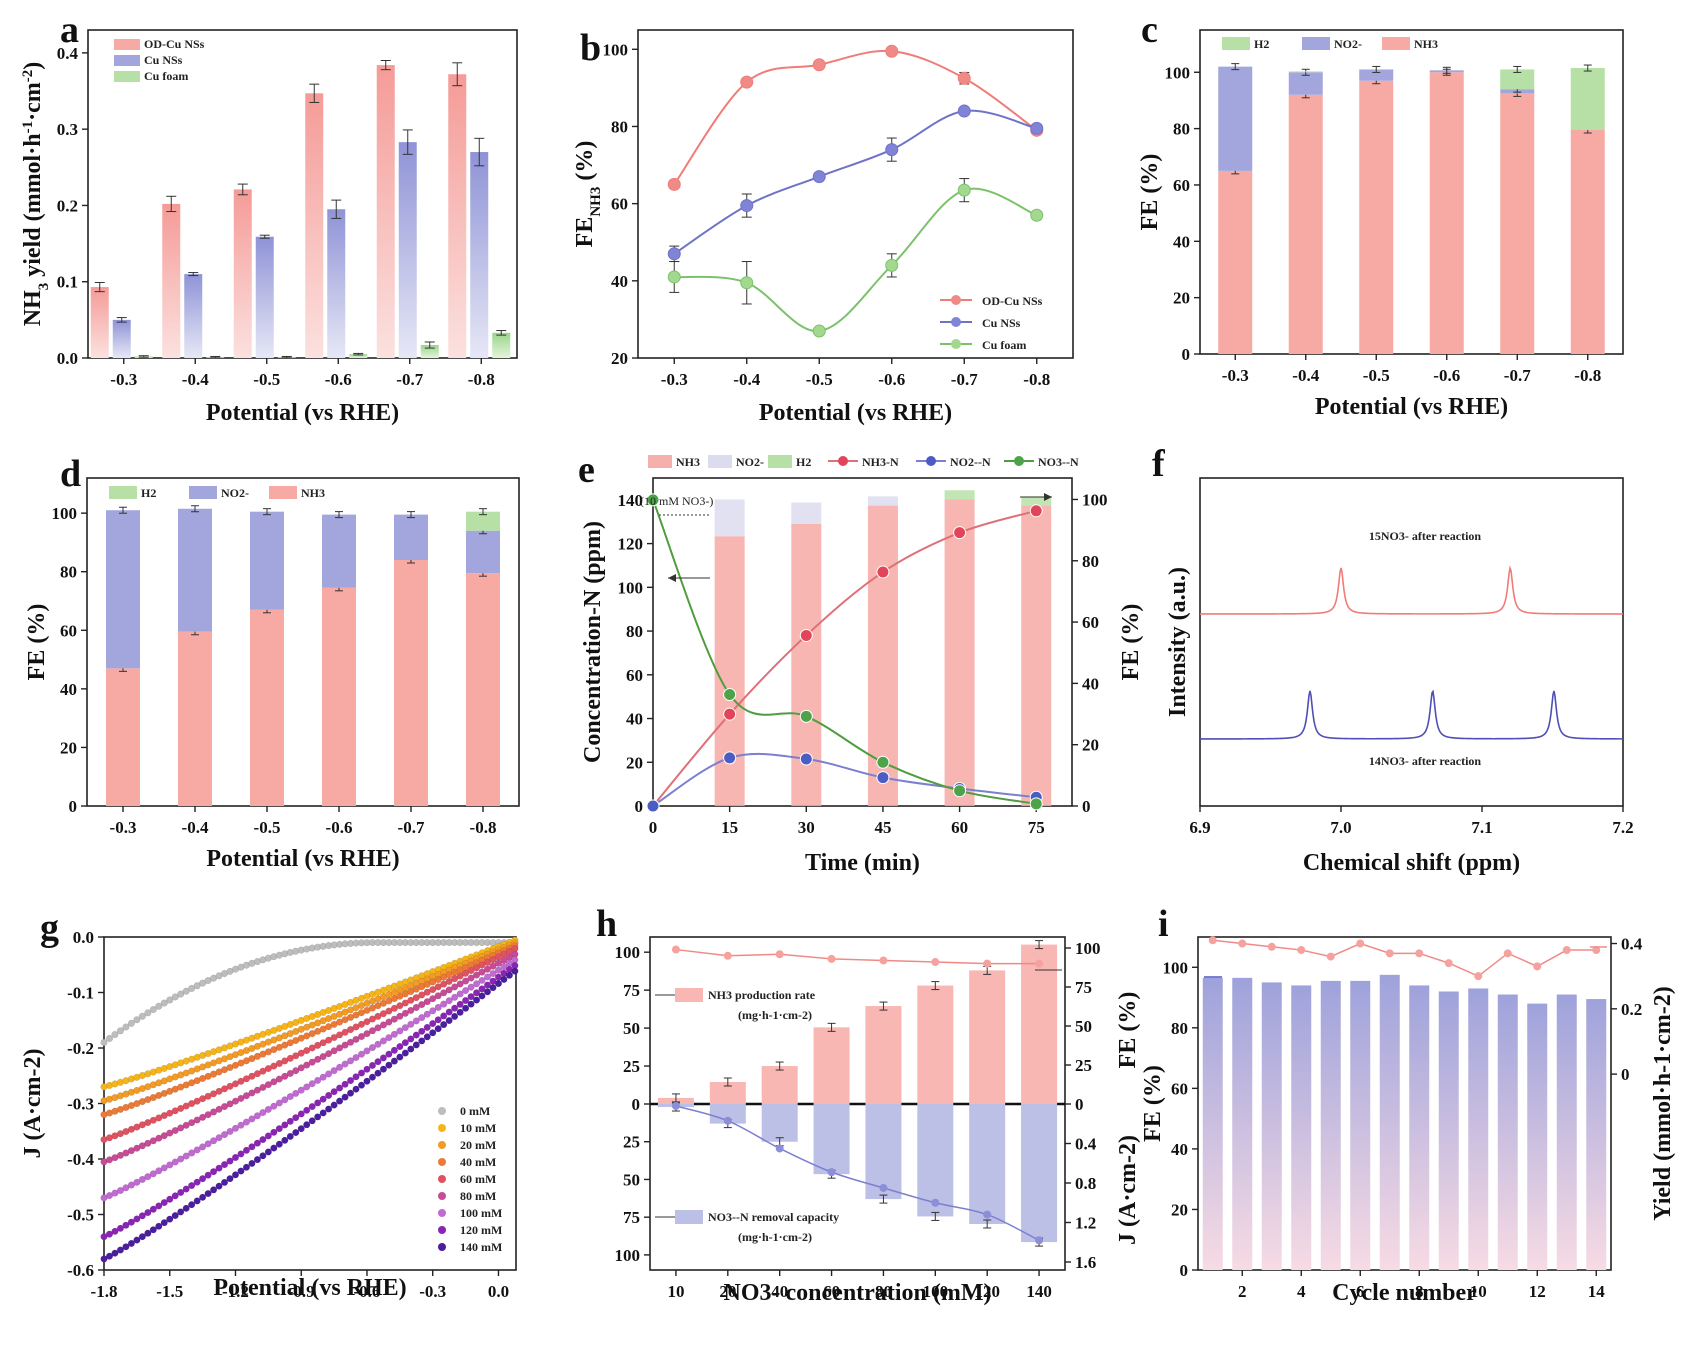 This screenshot has width=1686, height=1349. I want to click on y-tick-label: 140, so click(631, 500).